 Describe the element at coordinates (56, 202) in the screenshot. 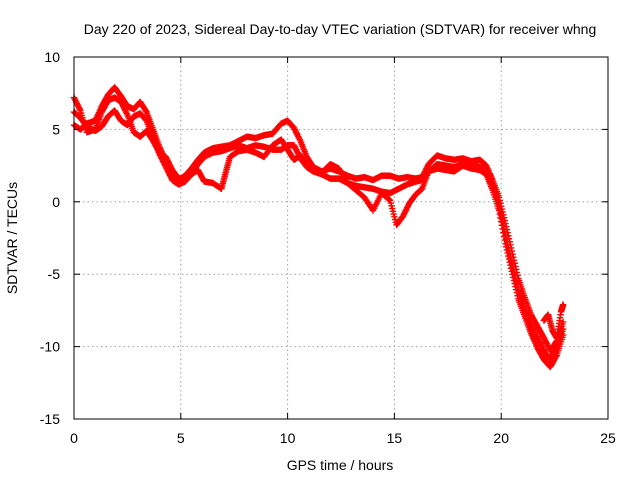

I see `y-tick-label: 0` at that location.